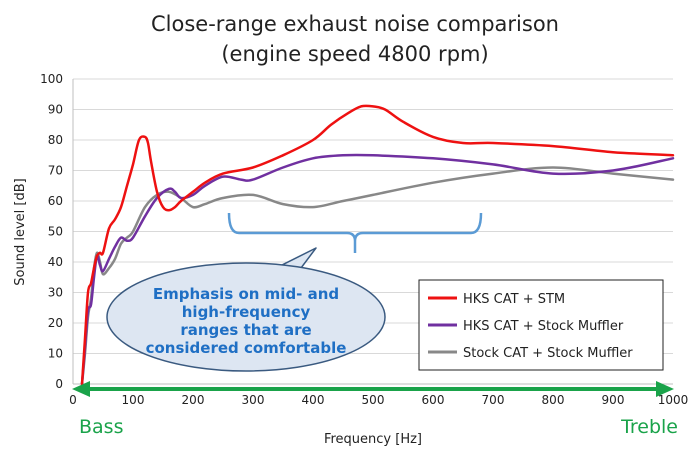 This screenshot has height=461, width=700. What do you see at coordinates (246, 294) in the screenshot?
I see `callout-line-1: Emphasis on mid- and` at bounding box center [246, 294].